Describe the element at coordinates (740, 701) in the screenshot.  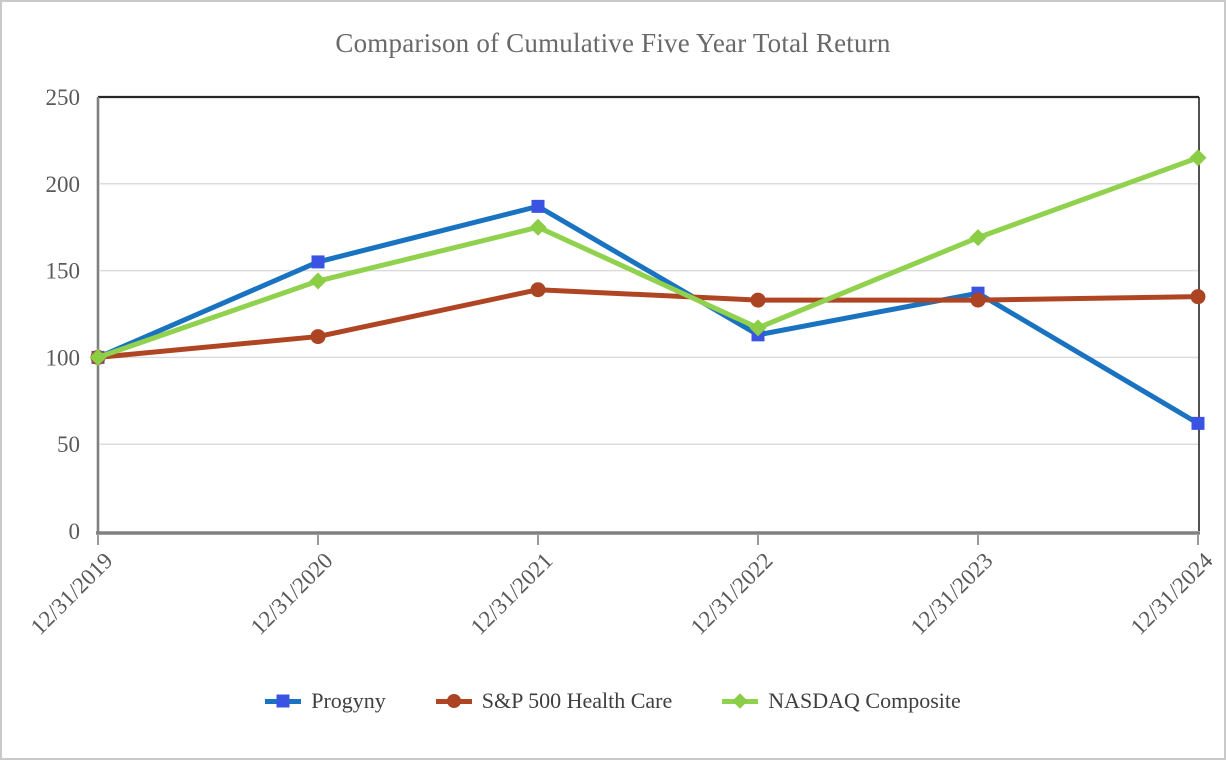
I see `legend-diamond-marker-icon` at that location.